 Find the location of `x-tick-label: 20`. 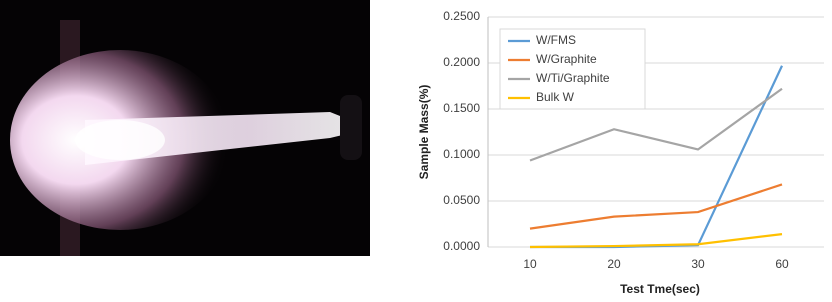

x-tick-label: 20 is located at coordinates (614, 264).